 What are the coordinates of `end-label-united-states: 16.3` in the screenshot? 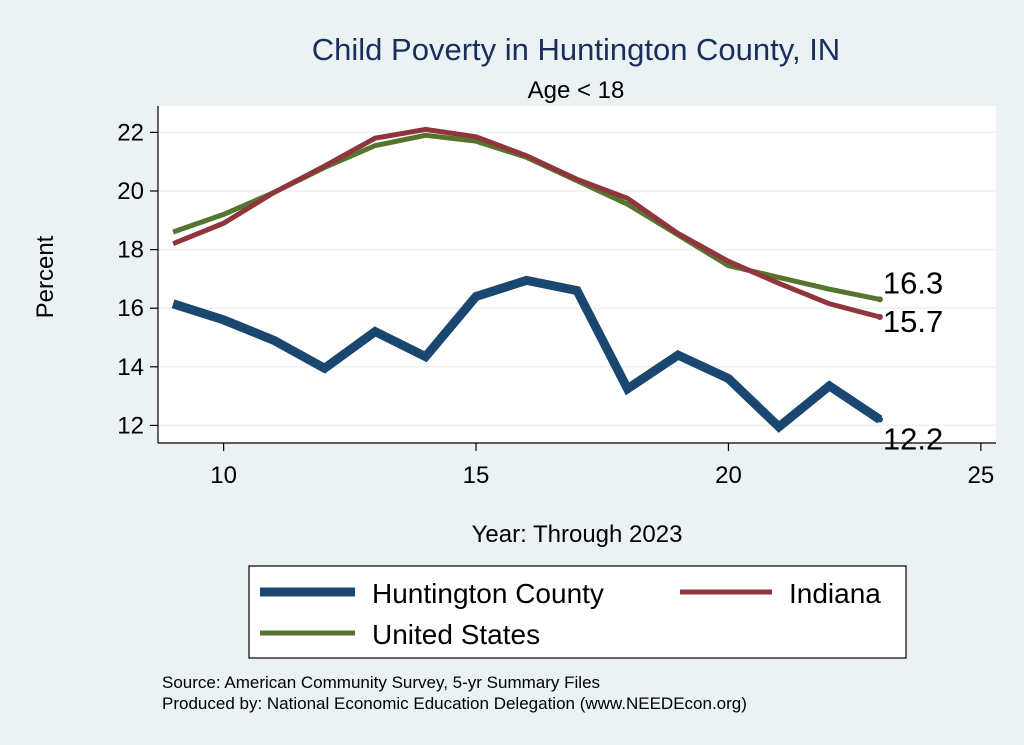 It's located at (913, 282).